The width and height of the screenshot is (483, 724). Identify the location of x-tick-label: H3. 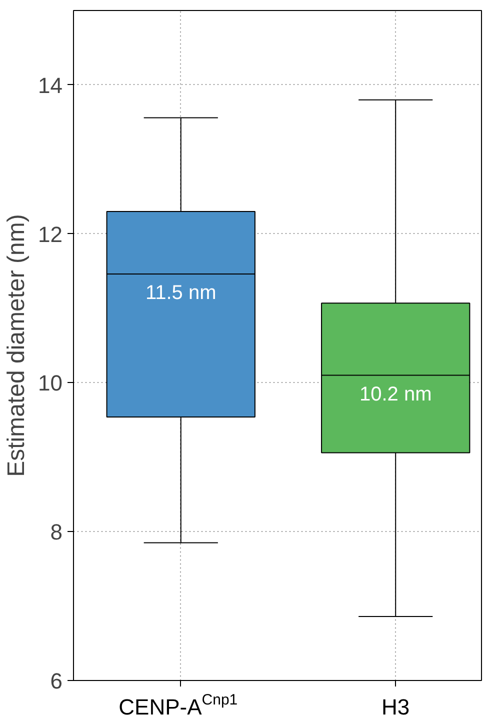
(396, 707).